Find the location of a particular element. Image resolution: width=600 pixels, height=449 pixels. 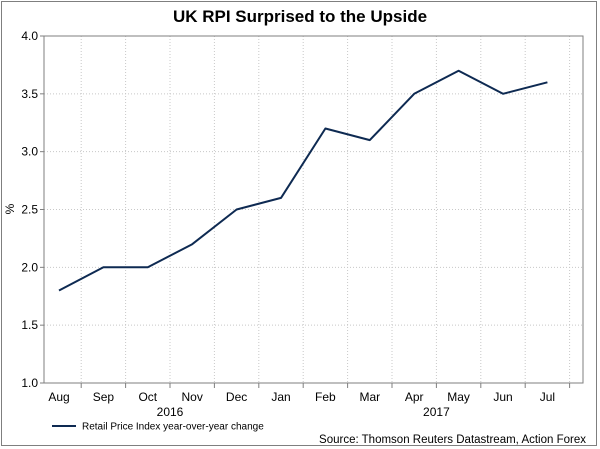

x-tick-label: Aug is located at coordinates (58, 397).